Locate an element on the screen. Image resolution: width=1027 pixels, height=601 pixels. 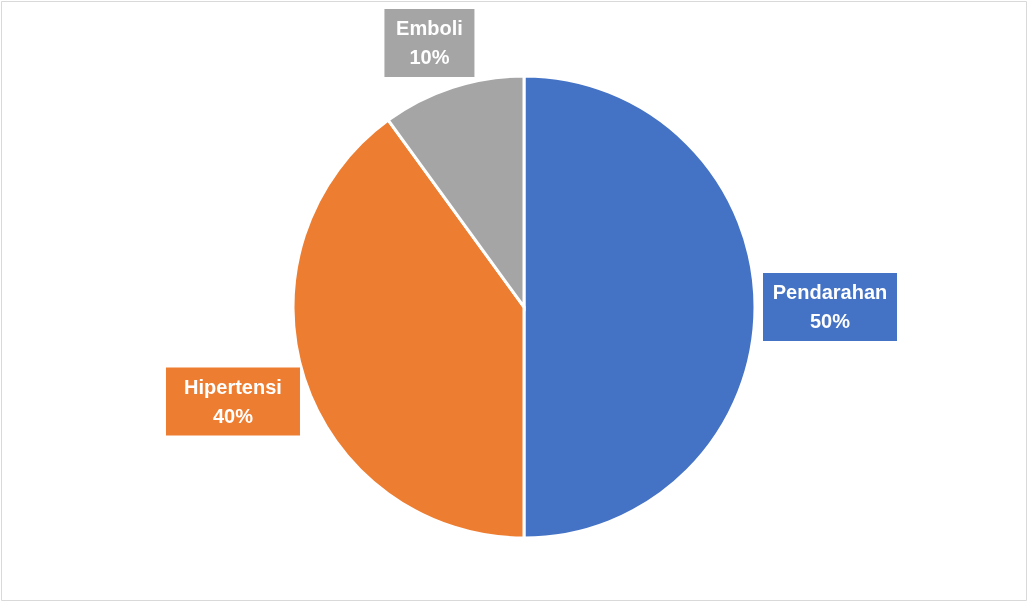
data-label: 50% is located at coordinates (830, 321).